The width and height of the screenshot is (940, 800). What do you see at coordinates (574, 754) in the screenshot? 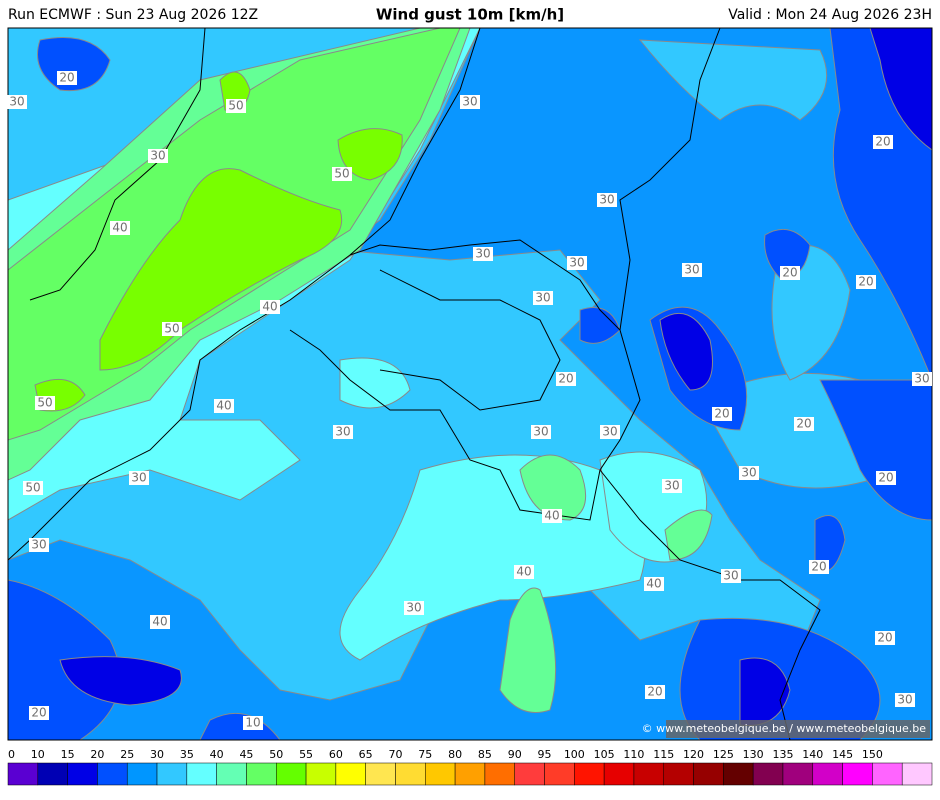
I see `legend-tick-label: 100` at bounding box center [574, 754].